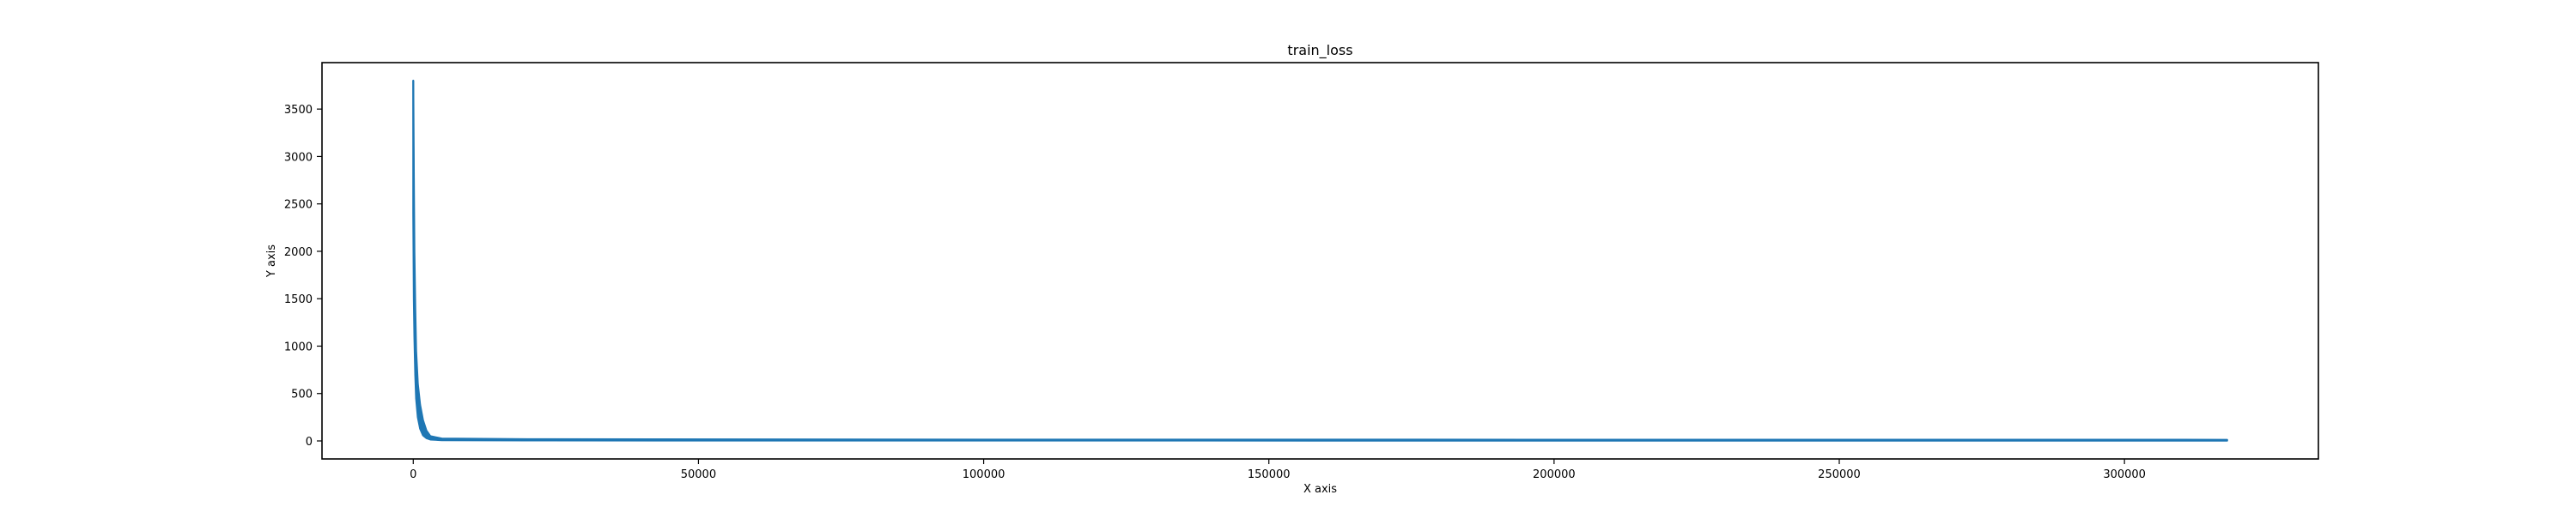 Image resolution: width=2576 pixels, height=519 pixels. I want to click on y-tick-label: 0, so click(310, 442).